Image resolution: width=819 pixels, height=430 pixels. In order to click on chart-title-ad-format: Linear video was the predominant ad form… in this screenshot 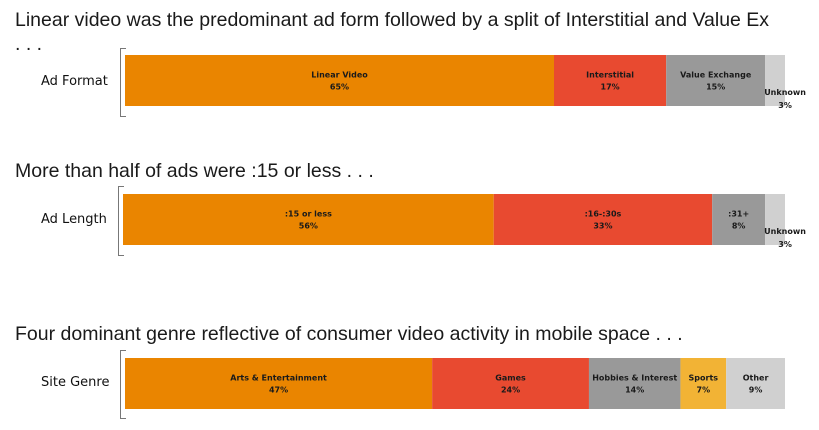, I will do `click(392, 32)`.